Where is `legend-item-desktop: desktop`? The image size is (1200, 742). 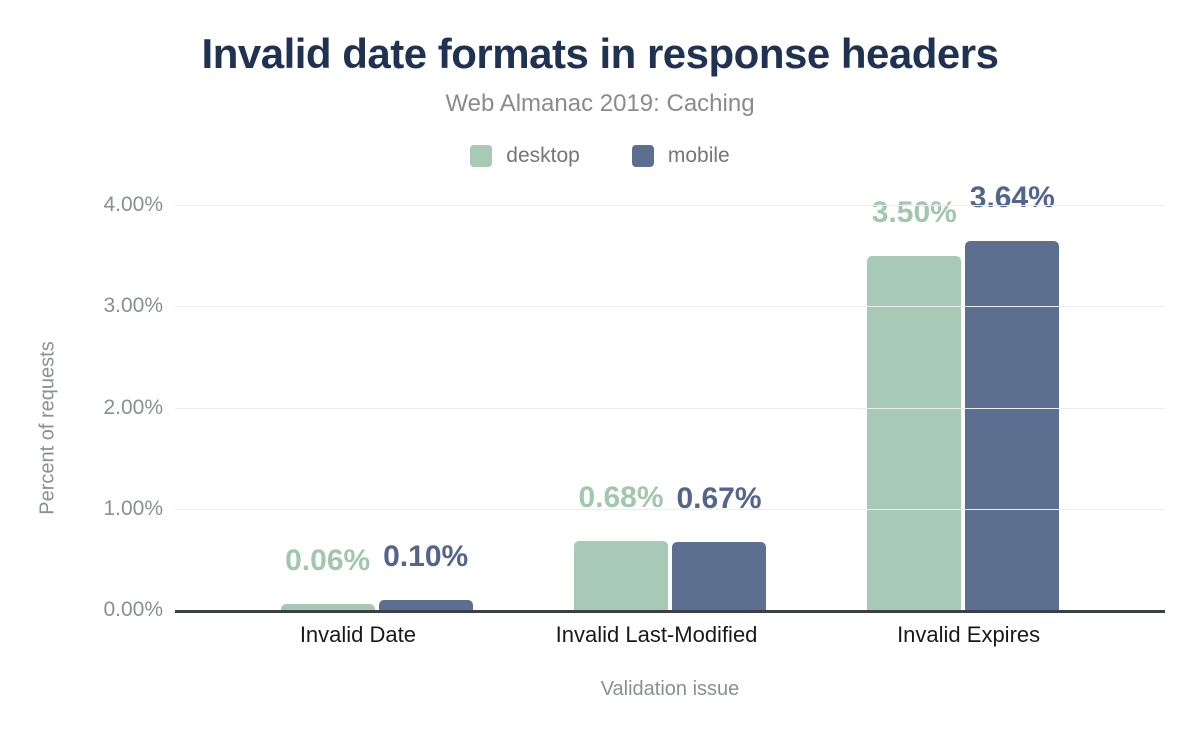
legend-item-desktop: desktop is located at coordinates (525, 156).